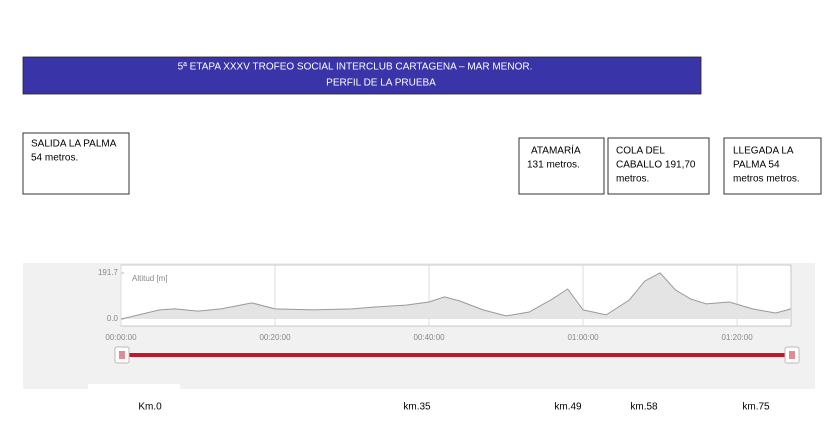  What do you see at coordinates (738, 337) in the screenshot?
I see `x-tick-label: 01:20:00` at bounding box center [738, 337].